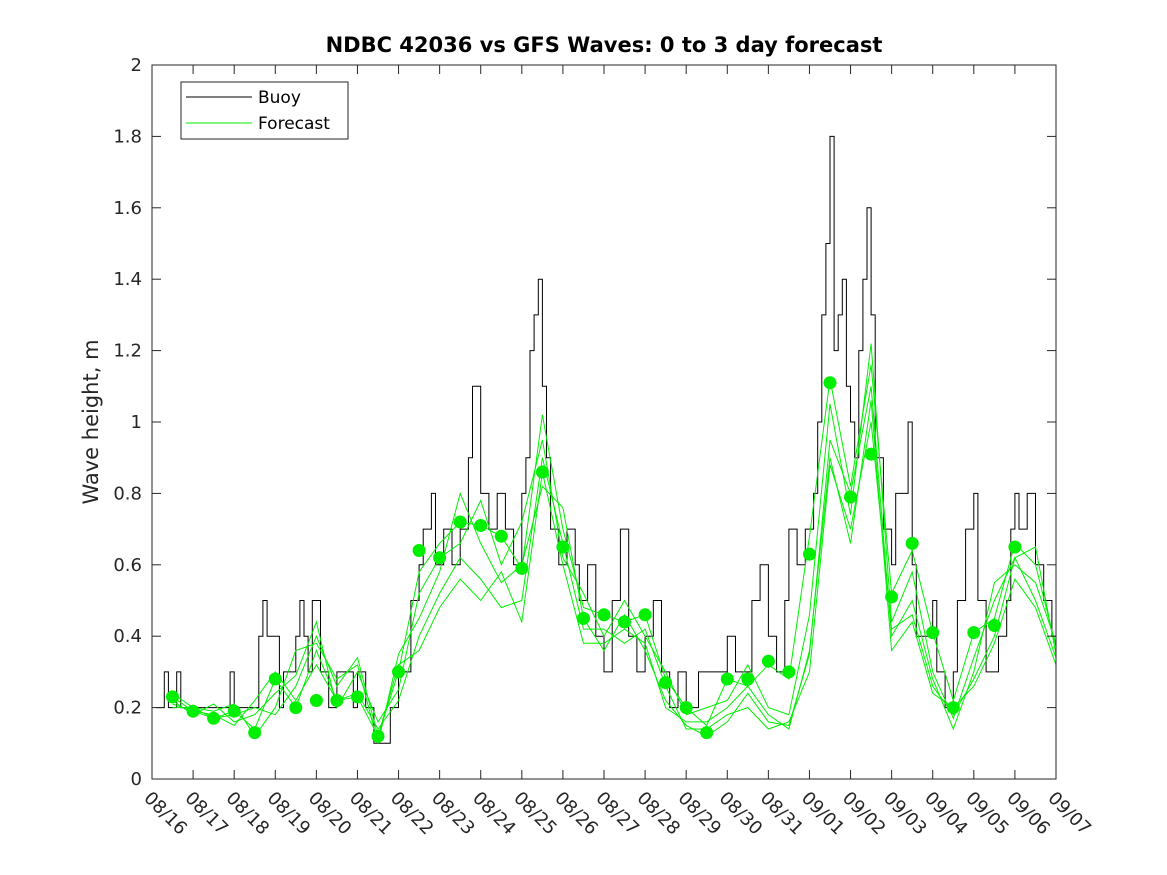  Describe the element at coordinates (127, 636) in the screenshot. I see `y-tick-label: 0.4` at that location.